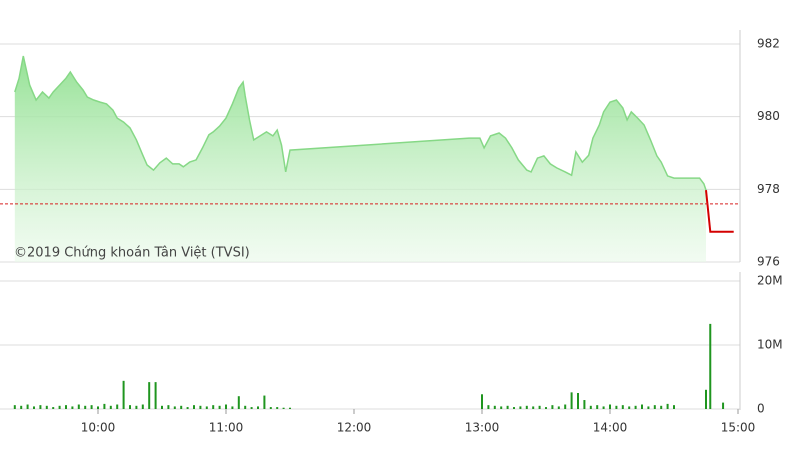 The height and width of the screenshot is (453, 799). What do you see at coordinates (738, 428) in the screenshot?
I see `x-tick-label: 15:00` at bounding box center [738, 428].